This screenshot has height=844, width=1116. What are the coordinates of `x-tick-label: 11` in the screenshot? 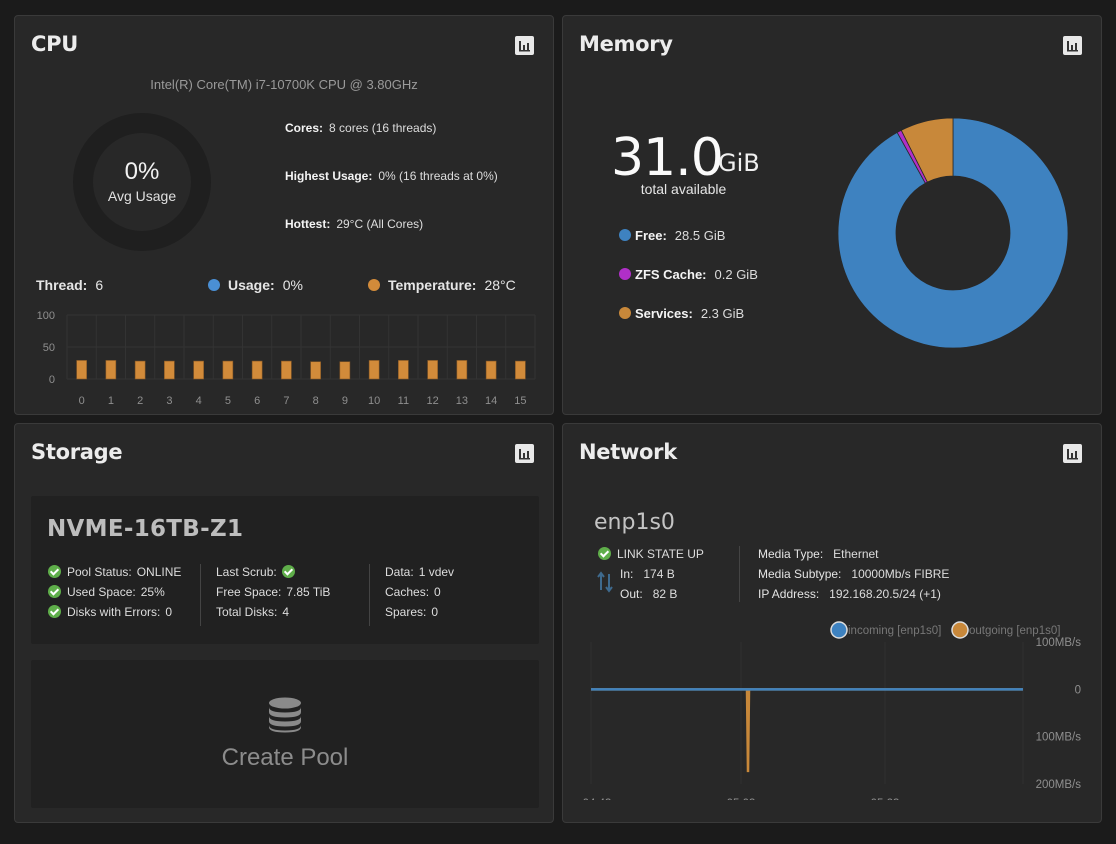 It's located at (403, 401).